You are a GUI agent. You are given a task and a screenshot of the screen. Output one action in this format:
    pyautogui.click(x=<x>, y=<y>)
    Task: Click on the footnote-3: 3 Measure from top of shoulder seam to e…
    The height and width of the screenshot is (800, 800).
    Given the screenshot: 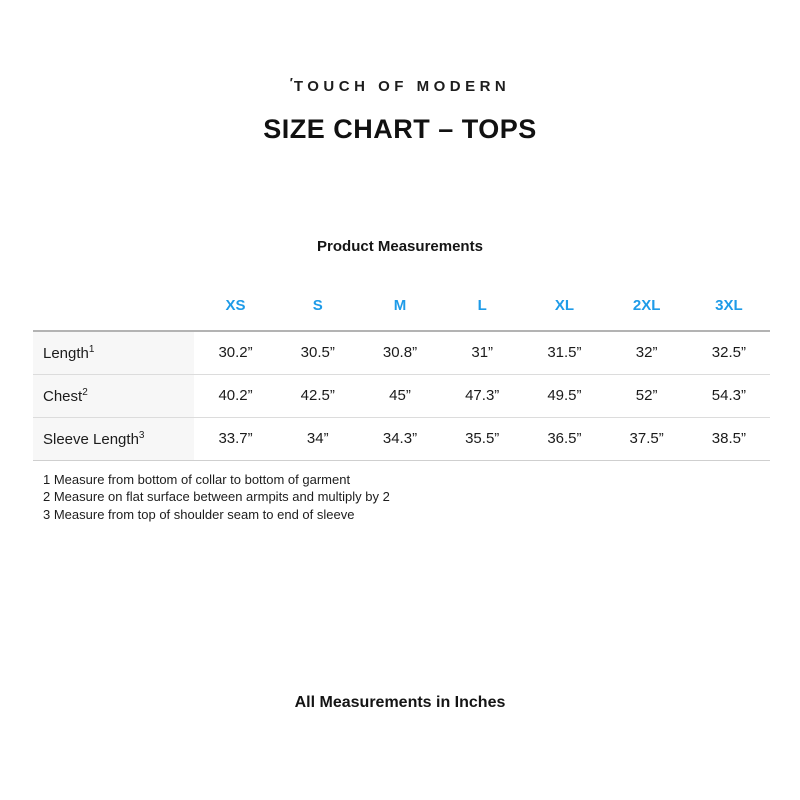 What is the action you would take?
    pyautogui.click(x=199, y=514)
    